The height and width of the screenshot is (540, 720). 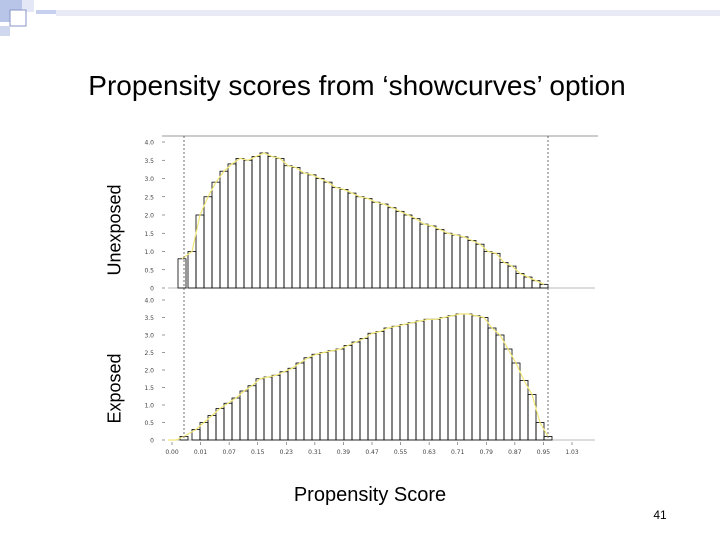 What do you see at coordinates (344, 452) in the screenshot?
I see `x-tick-label: 0.39` at bounding box center [344, 452].